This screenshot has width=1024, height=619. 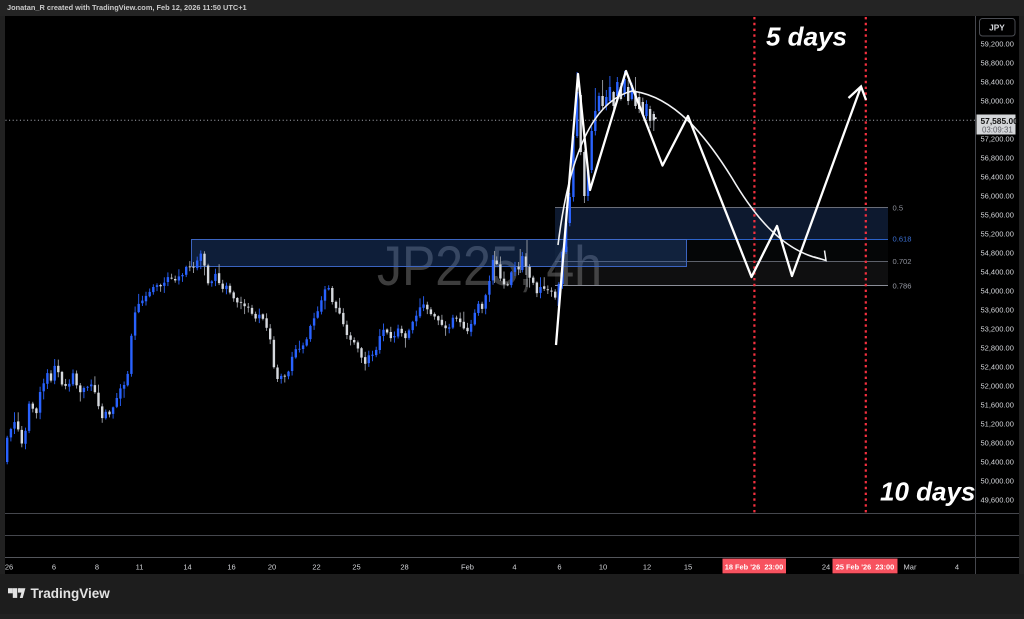 I want to click on svg-text: 53,200.00, so click(x=997, y=329).